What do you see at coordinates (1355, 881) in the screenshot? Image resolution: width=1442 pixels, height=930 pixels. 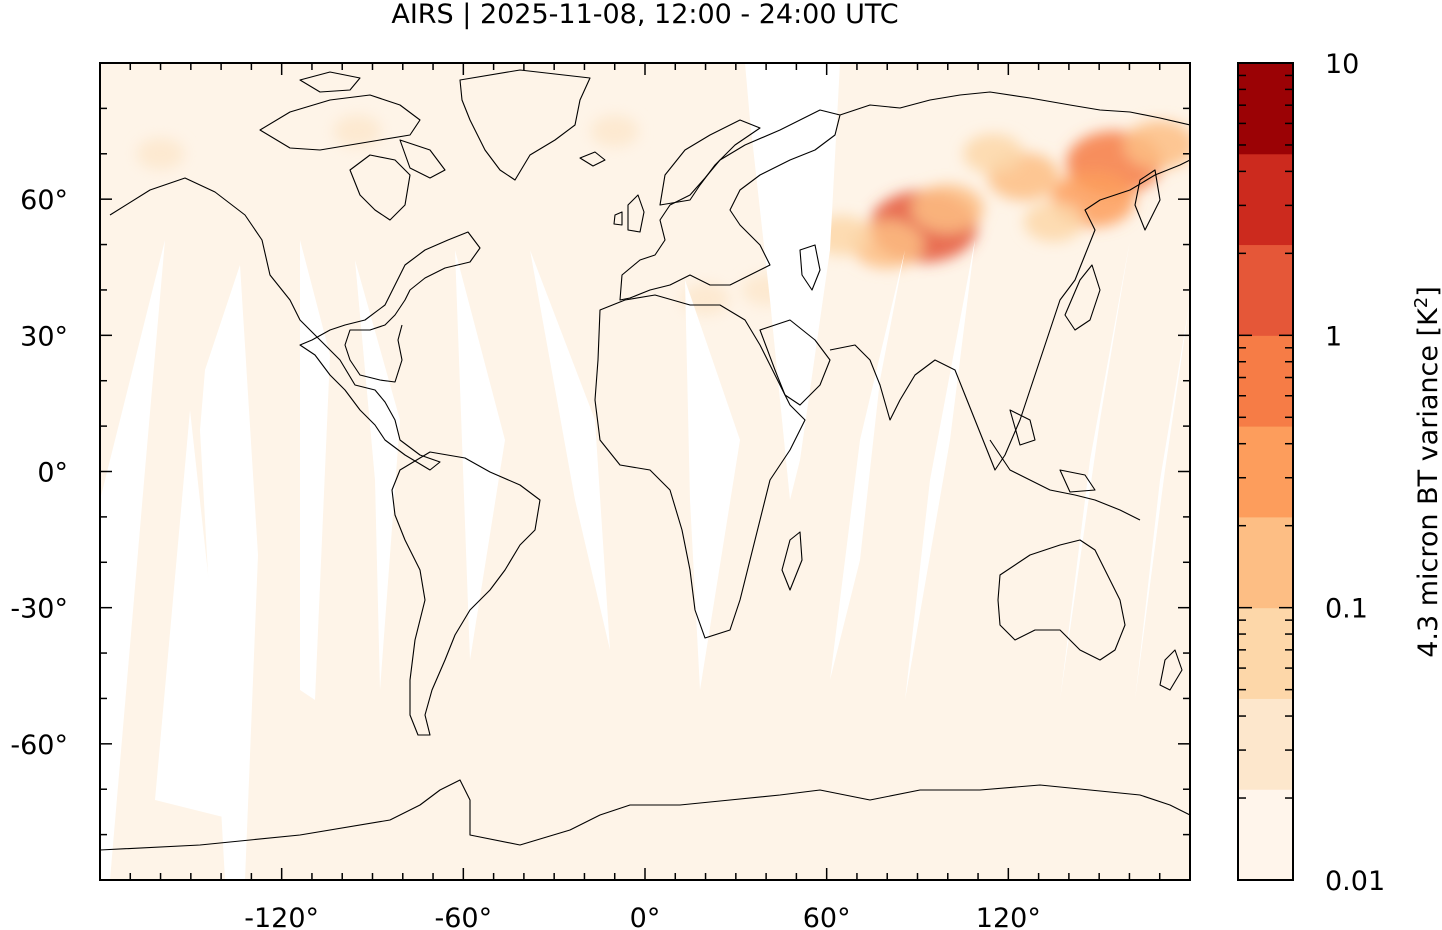 I see `colorbar-tick-label: 0.01` at bounding box center [1355, 881].